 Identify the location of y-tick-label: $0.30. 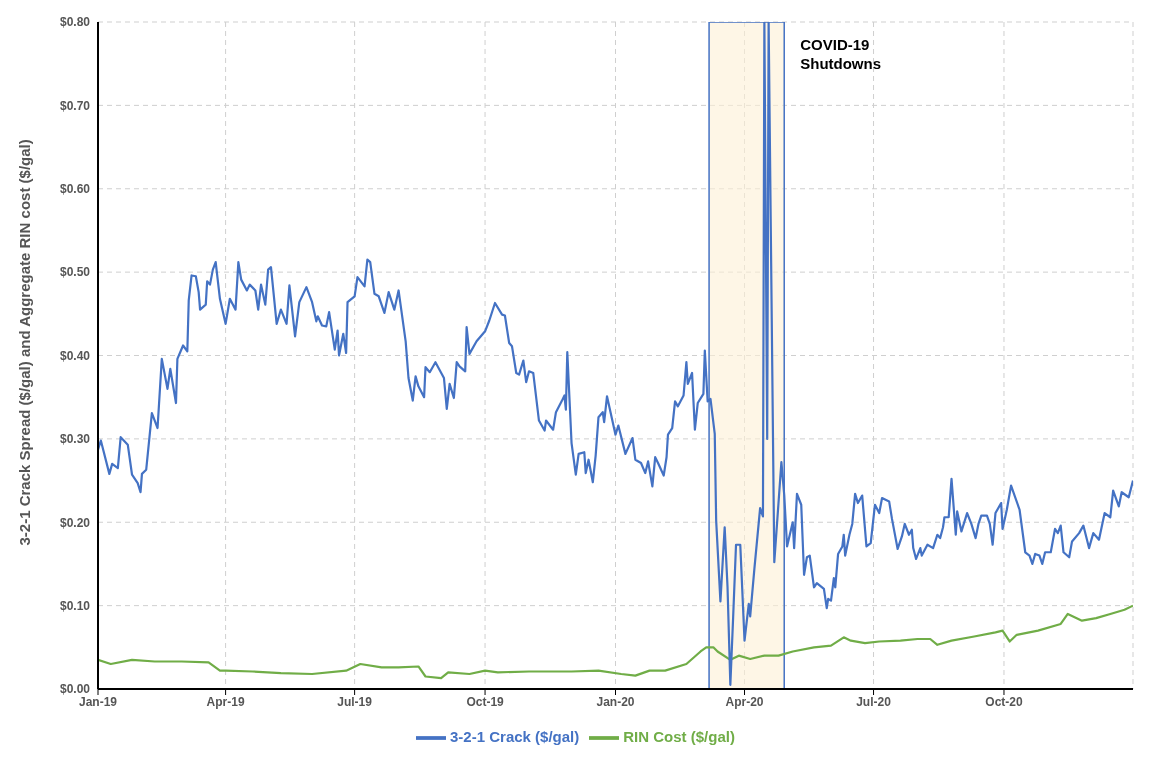
(75, 439).